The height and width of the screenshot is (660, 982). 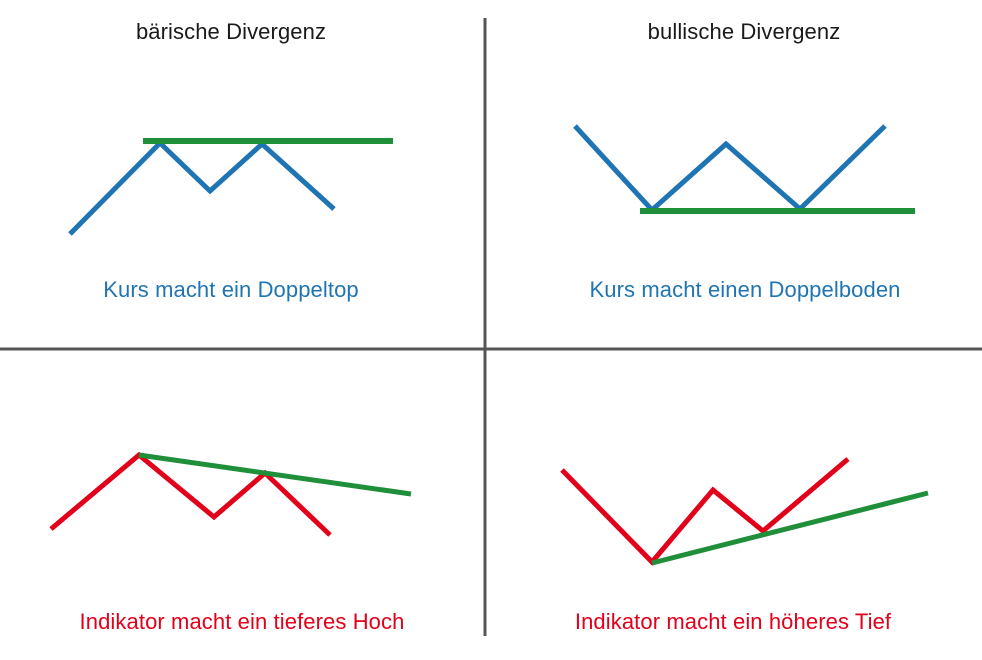 What do you see at coordinates (202, 187) in the screenshot?
I see `double-top-price-line` at bounding box center [202, 187].